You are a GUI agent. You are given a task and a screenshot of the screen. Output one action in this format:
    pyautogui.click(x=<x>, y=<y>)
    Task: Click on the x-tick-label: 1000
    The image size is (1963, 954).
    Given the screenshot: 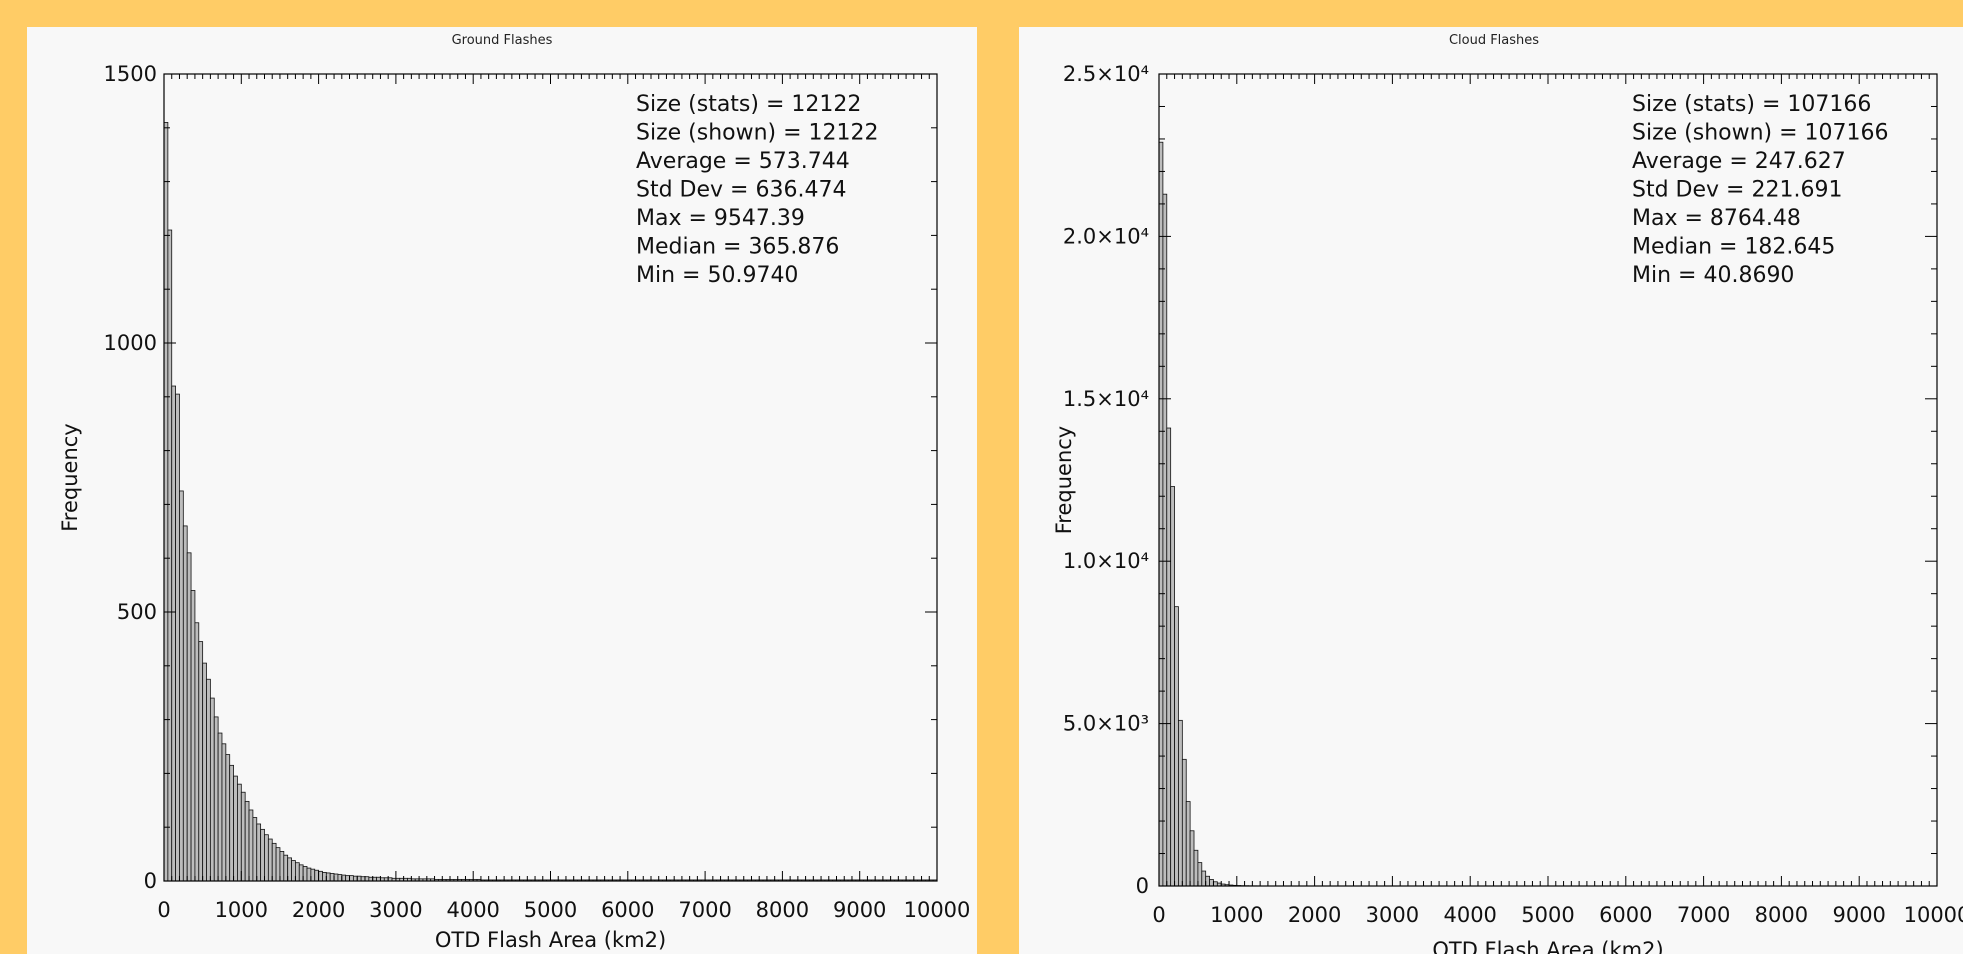 What is the action you would take?
    pyautogui.click(x=1236, y=915)
    